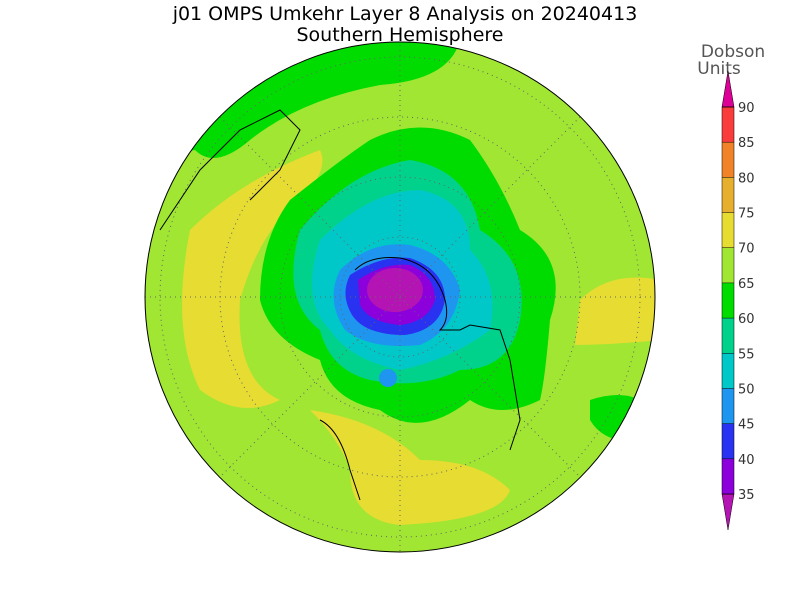  Describe the element at coordinates (746, 495) in the screenshot. I see `colorbar-tick-label: 35` at that location.